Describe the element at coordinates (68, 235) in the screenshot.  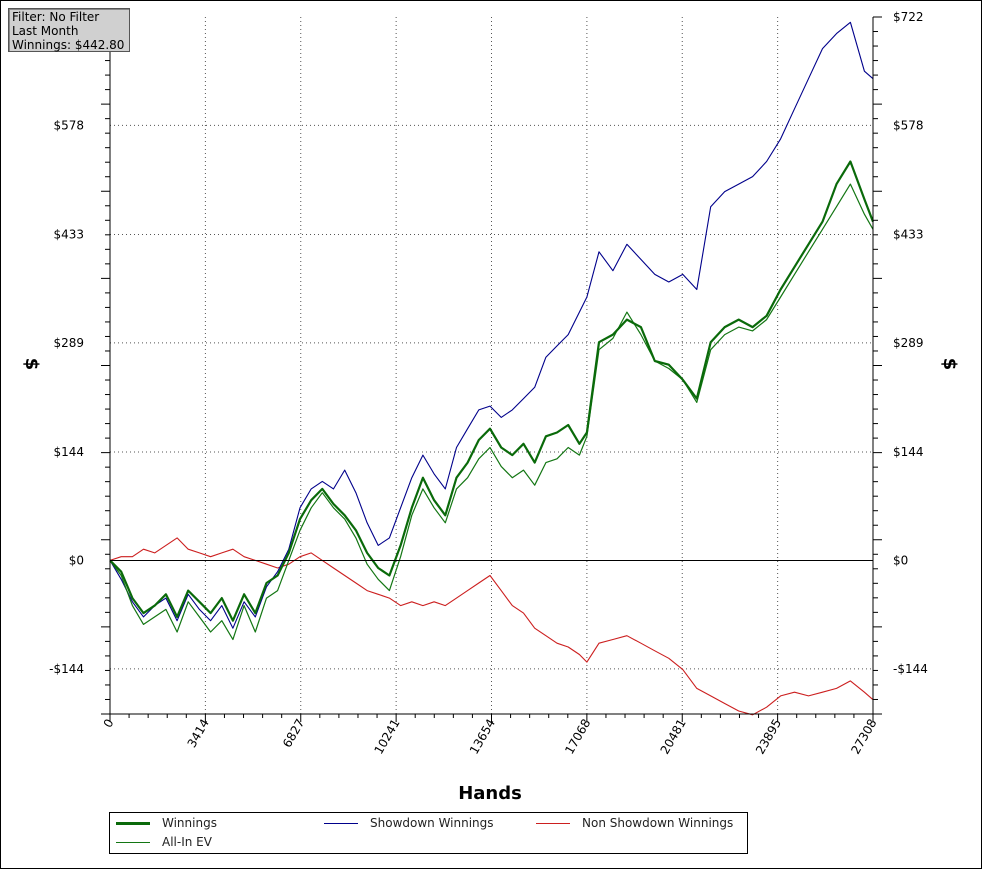
I see `y-tick-label-left: $433` at that location.